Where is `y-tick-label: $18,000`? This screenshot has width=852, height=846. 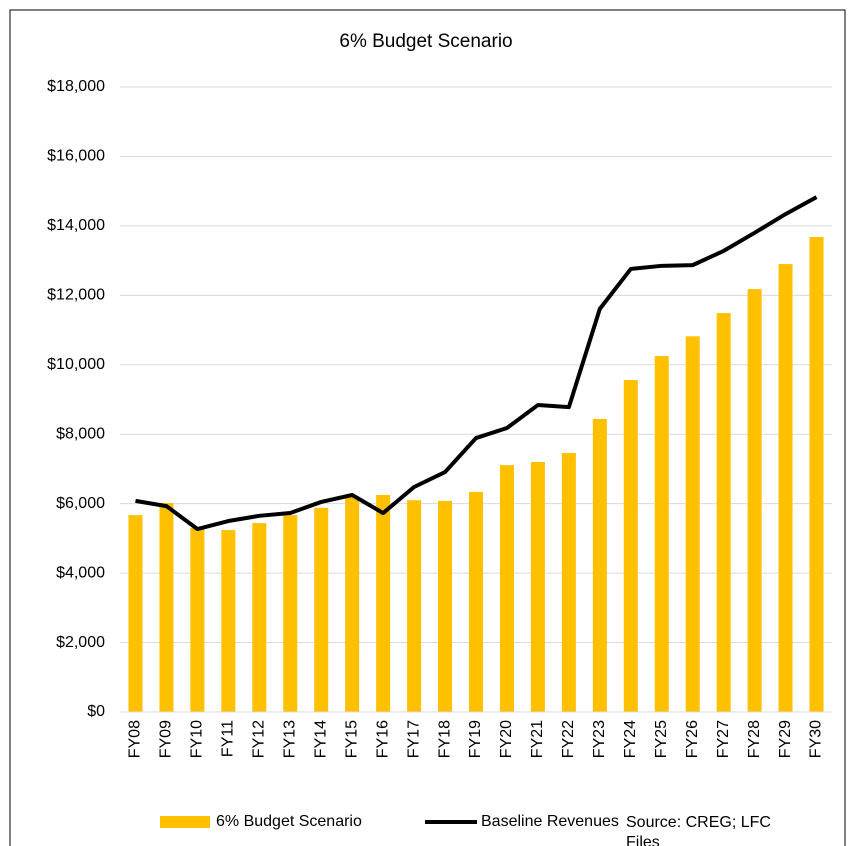 y-tick-label: $18,000 is located at coordinates (76, 86).